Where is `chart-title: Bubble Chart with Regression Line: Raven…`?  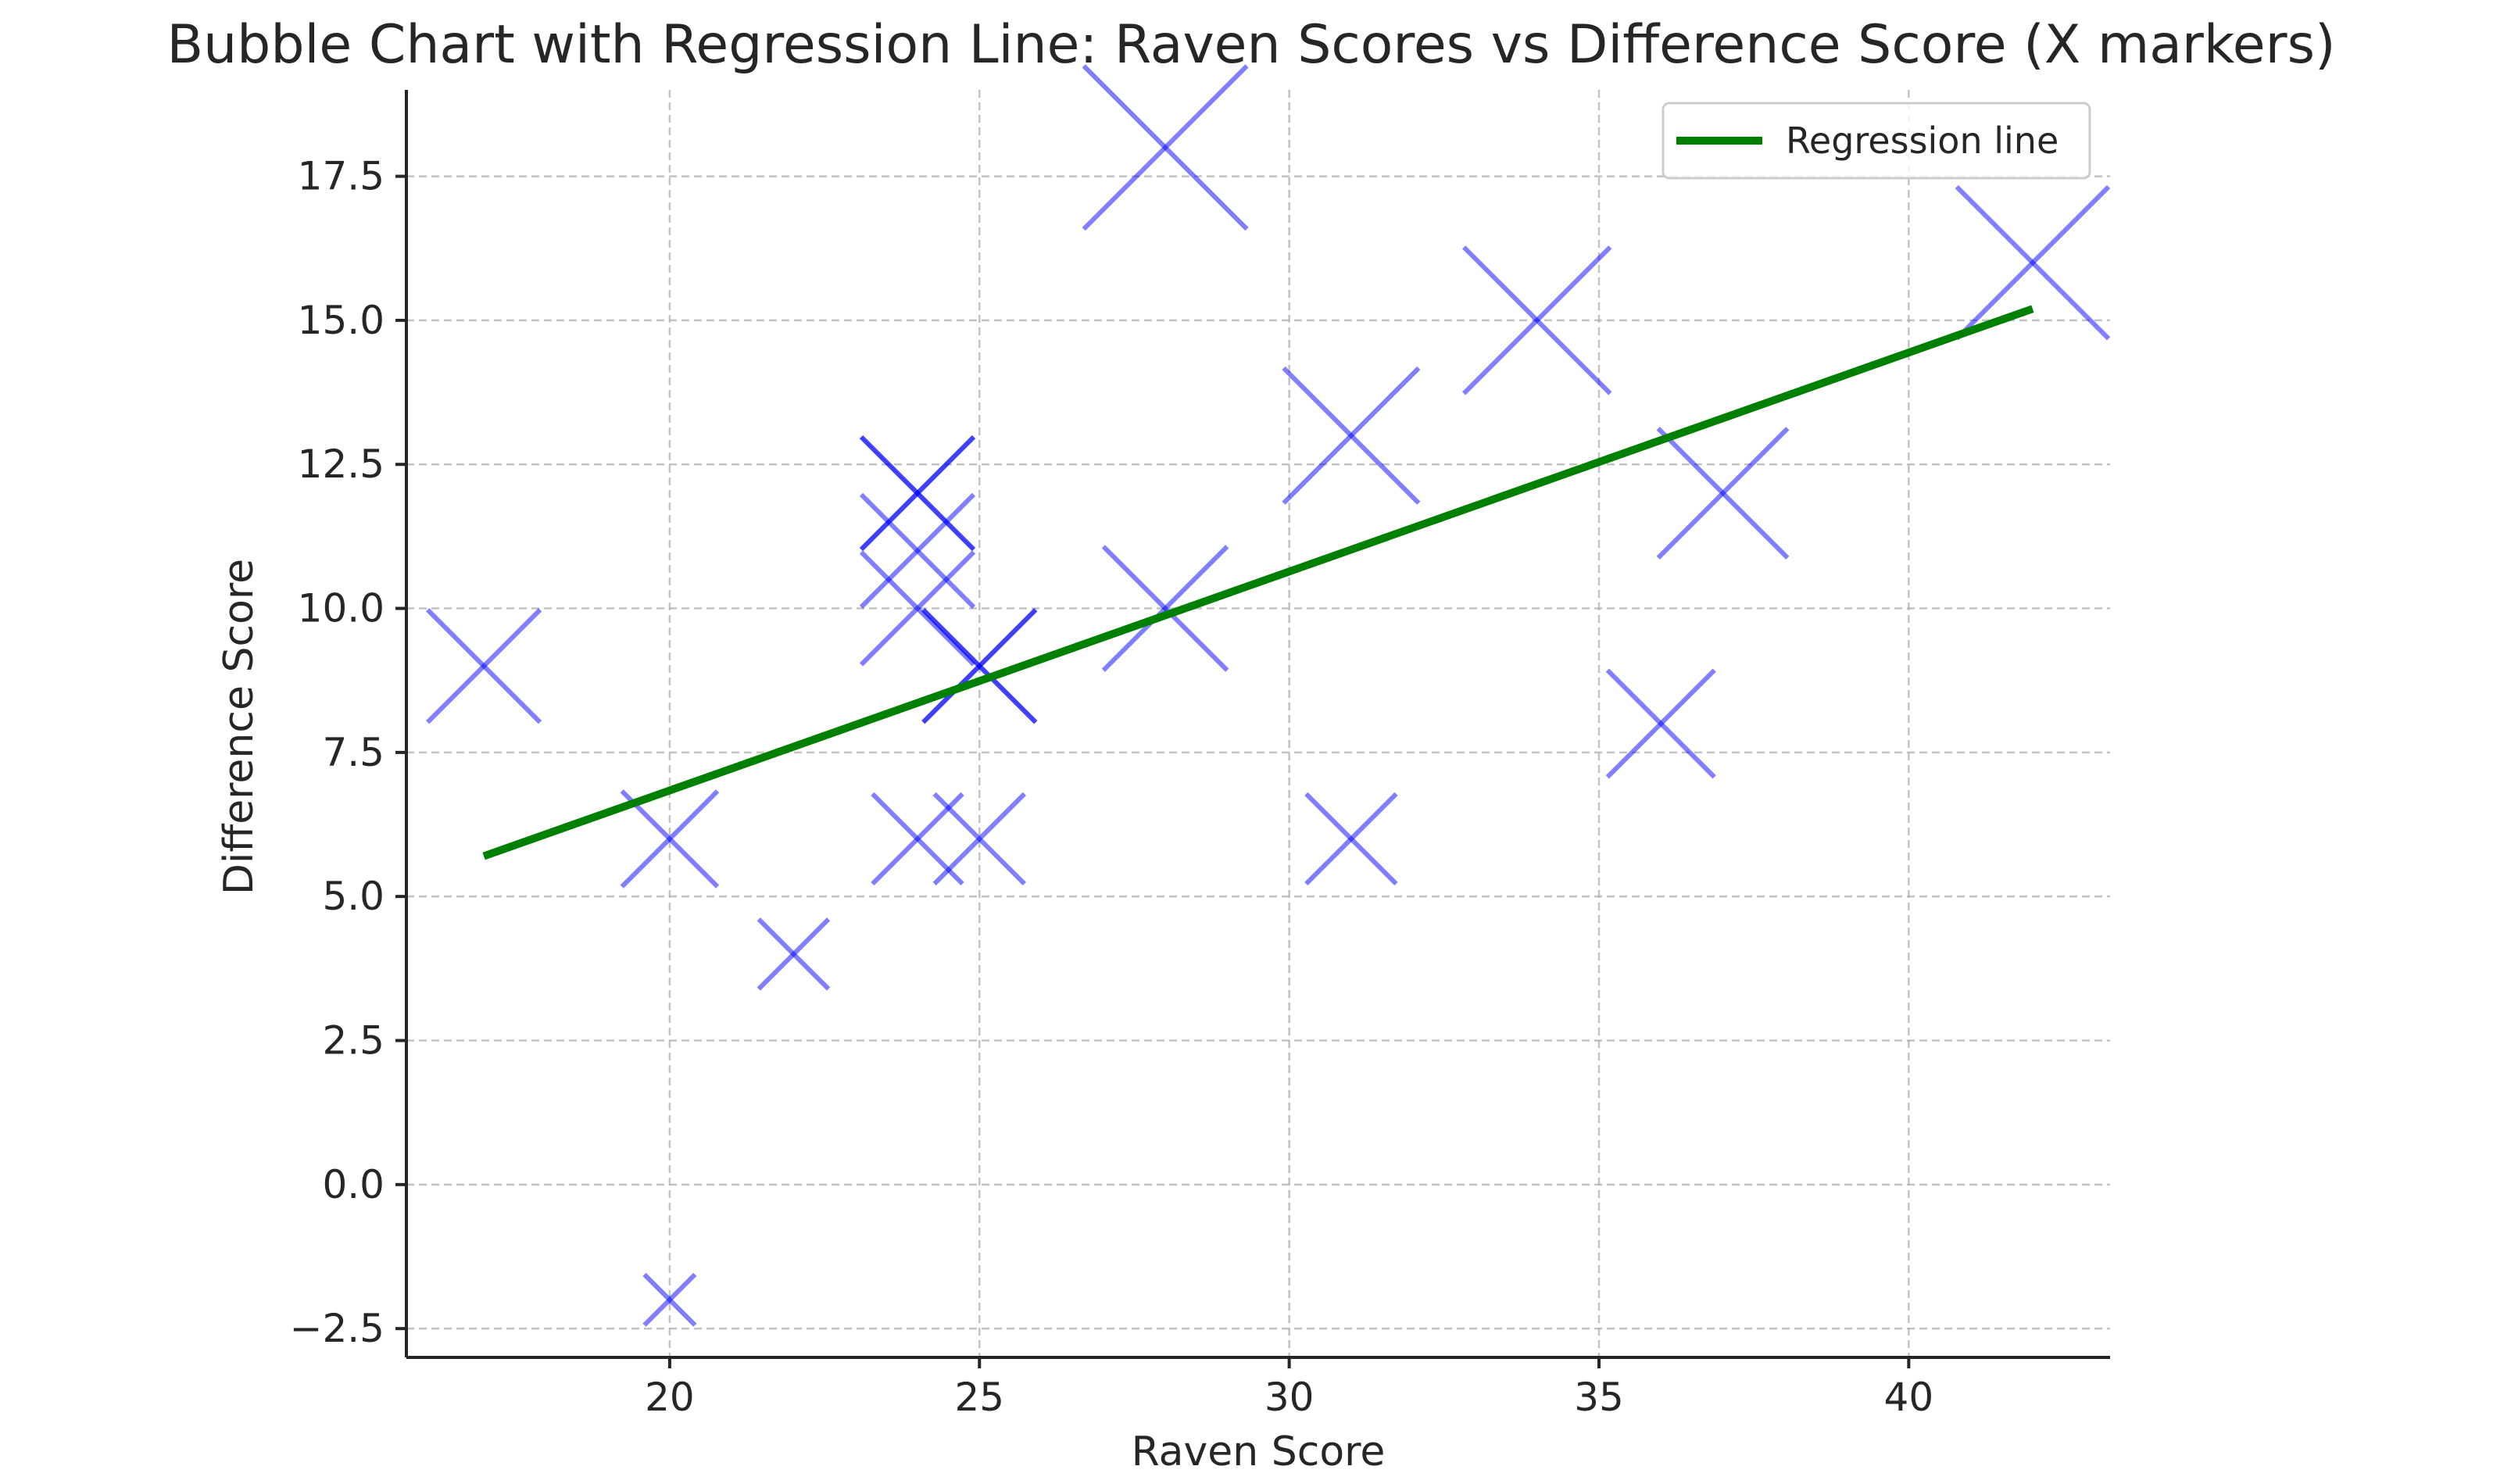
chart-title: Bubble Chart with Regression Line: Raven… is located at coordinates (1250, 45).